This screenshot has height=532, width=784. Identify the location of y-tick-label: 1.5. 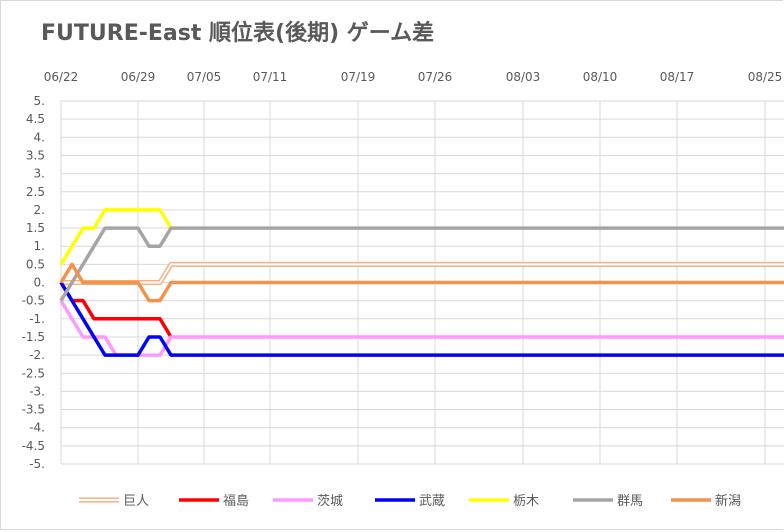
(35, 228).